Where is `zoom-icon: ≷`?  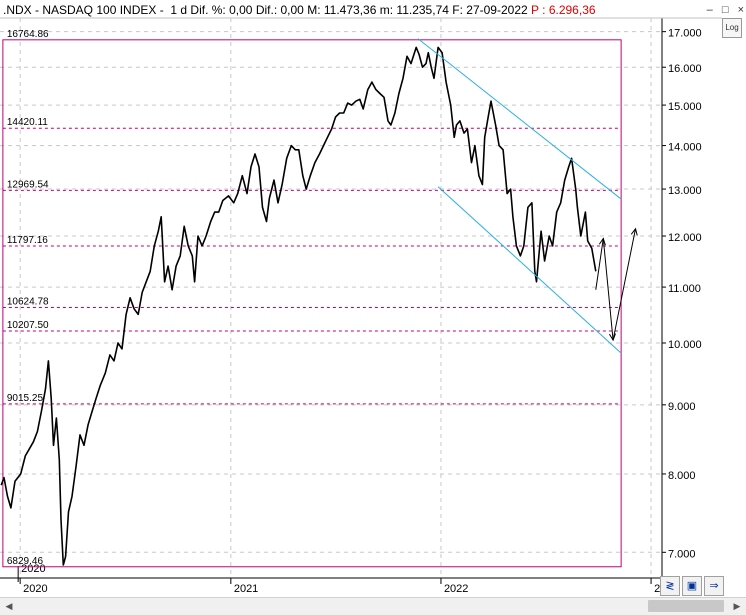 zoom-icon: ≷ is located at coordinates (670, 586).